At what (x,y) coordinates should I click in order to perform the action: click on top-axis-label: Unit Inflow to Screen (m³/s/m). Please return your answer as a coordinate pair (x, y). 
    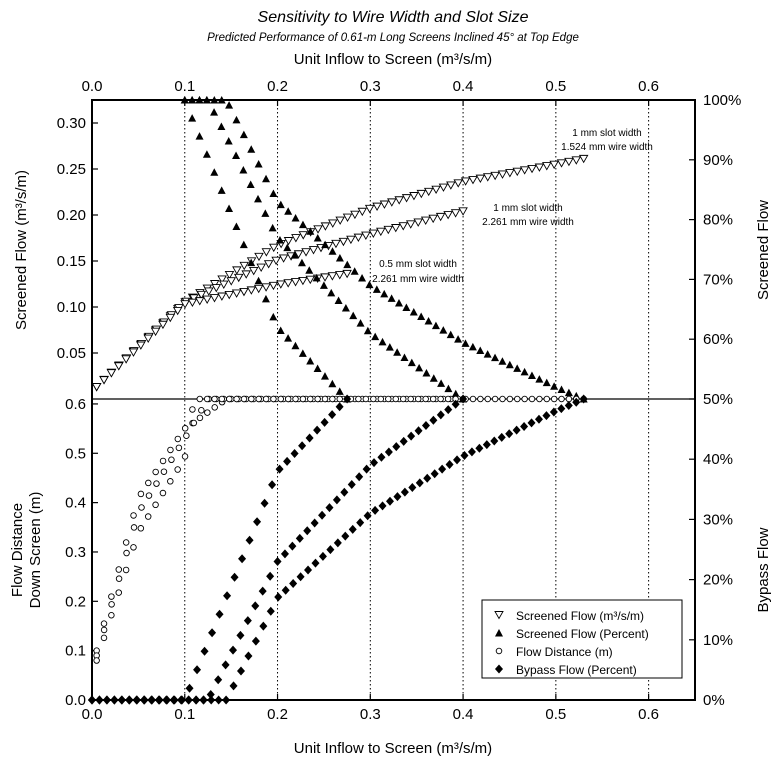
    Looking at the image, I should click on (393, 59).